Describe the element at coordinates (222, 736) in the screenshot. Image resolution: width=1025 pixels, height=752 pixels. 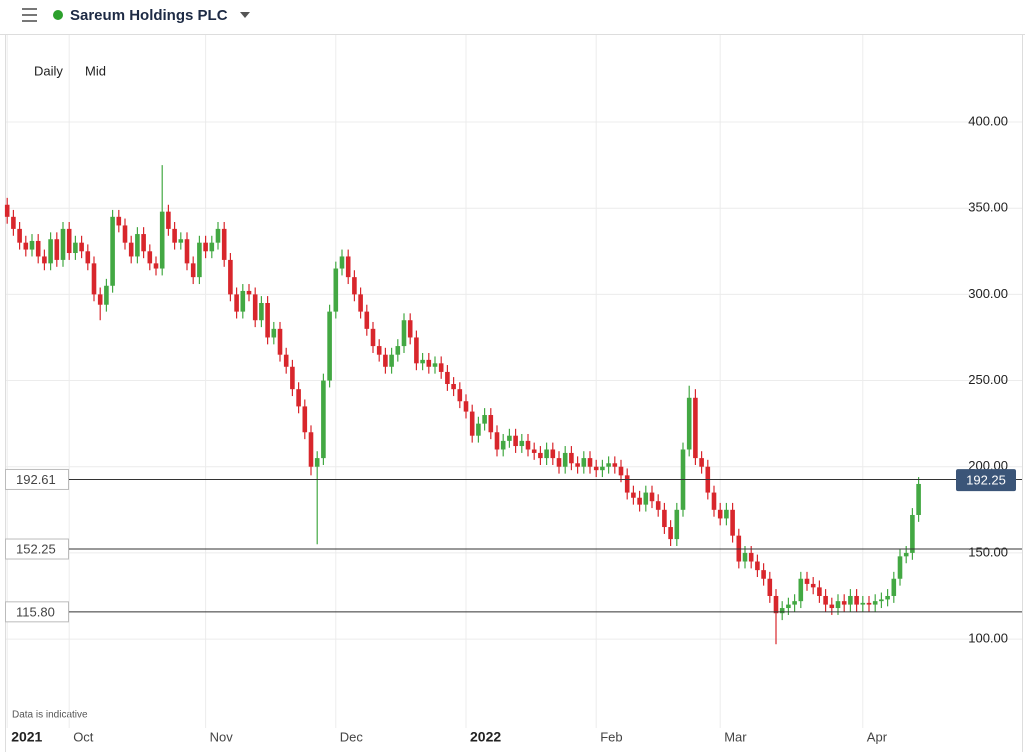
I see `x-tick-label: Nov` at that location.